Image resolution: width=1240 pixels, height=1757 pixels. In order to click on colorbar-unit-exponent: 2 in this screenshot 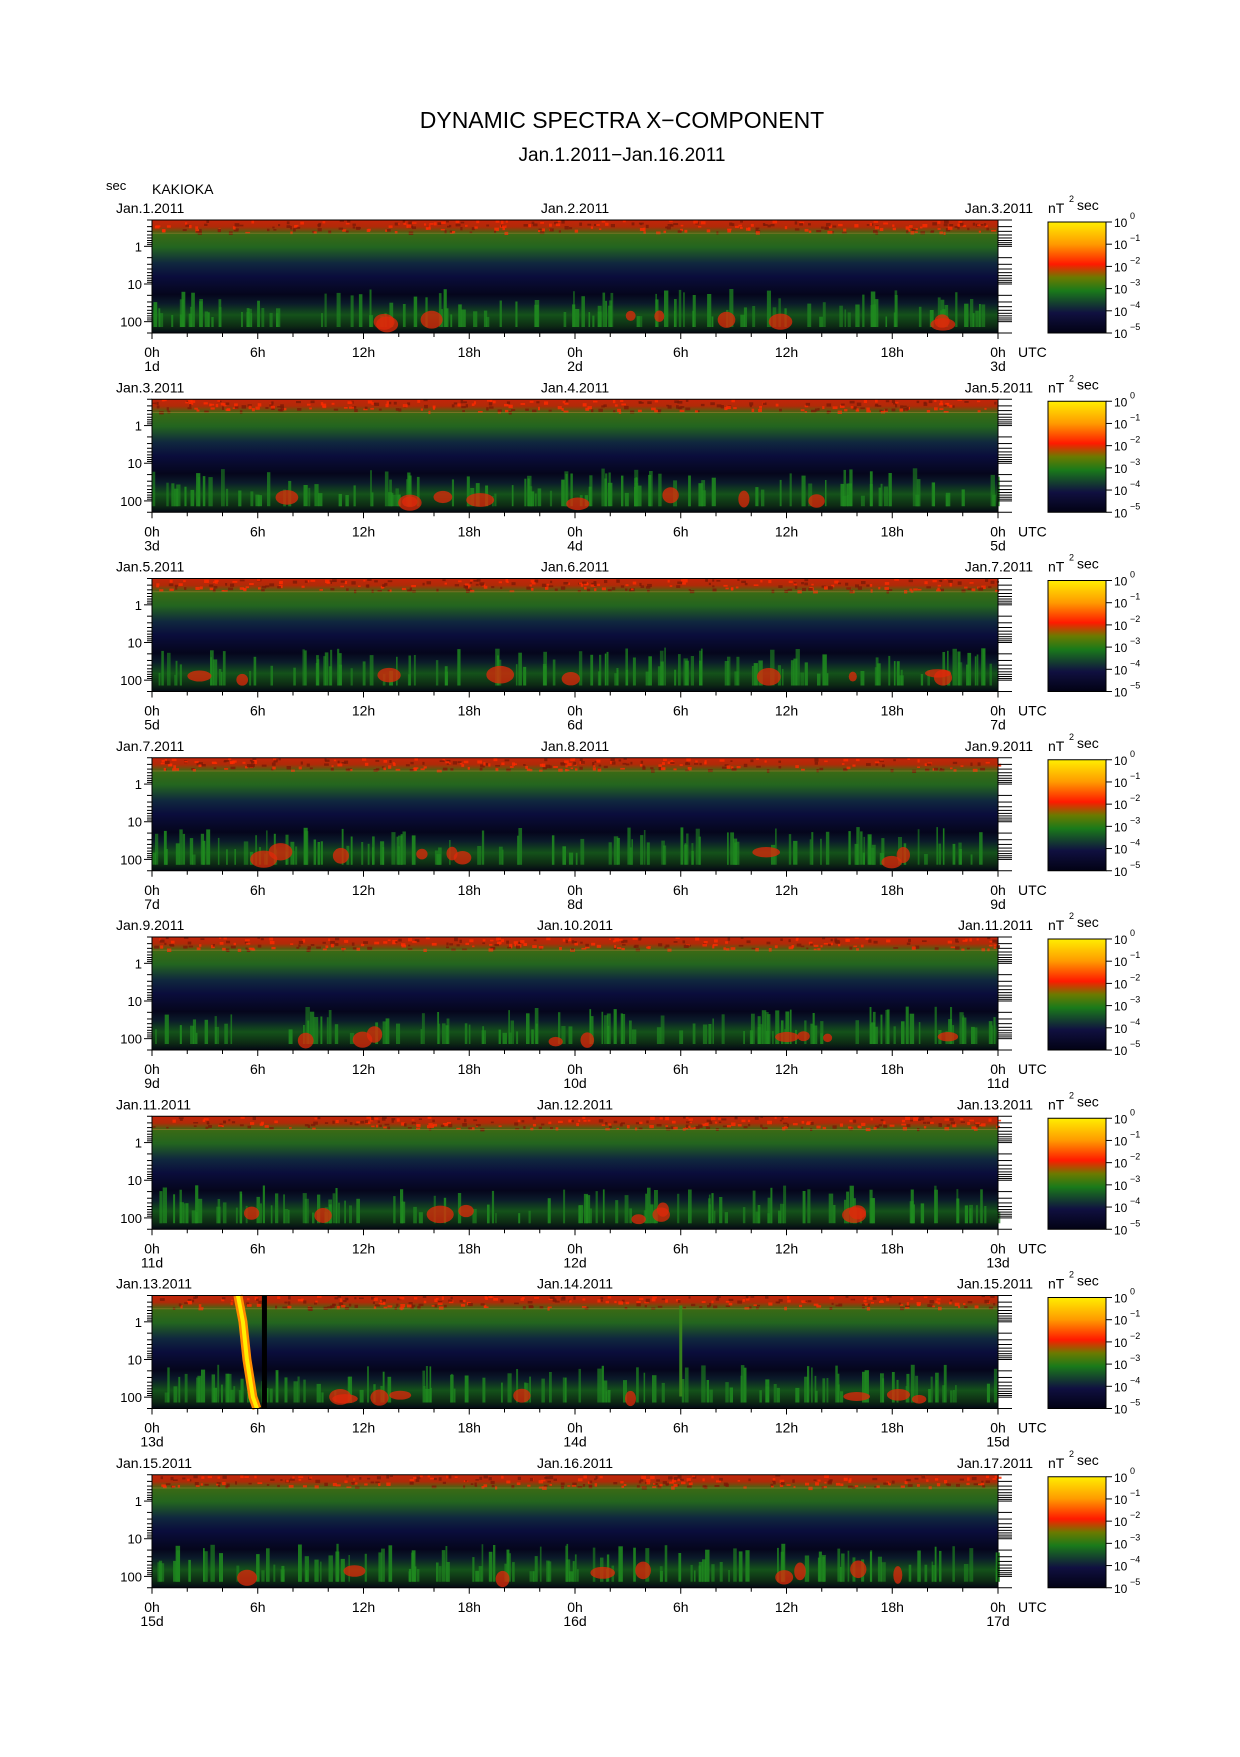, I will do `click(1071, 199)`.